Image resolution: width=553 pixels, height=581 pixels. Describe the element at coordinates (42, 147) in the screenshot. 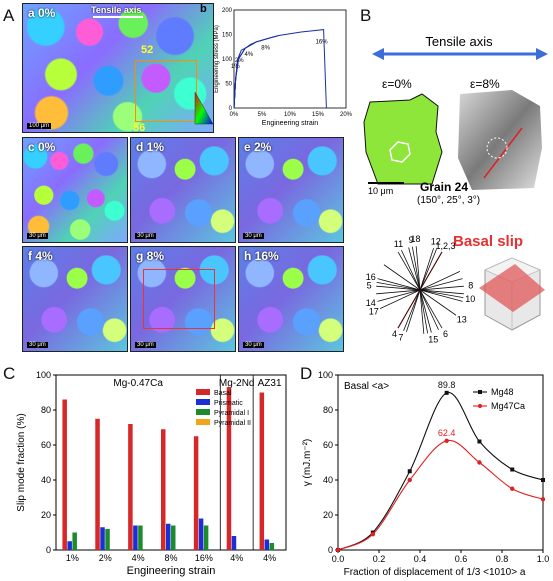

I see `map-tag: c 0%` at that location.